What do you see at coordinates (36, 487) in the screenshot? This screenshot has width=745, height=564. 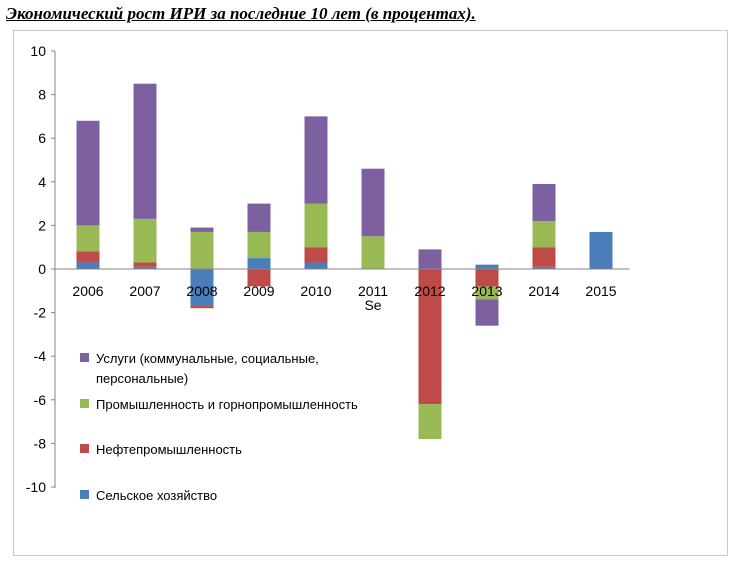 I see `y-tick-label: -10` at bounding box center [36, 487].